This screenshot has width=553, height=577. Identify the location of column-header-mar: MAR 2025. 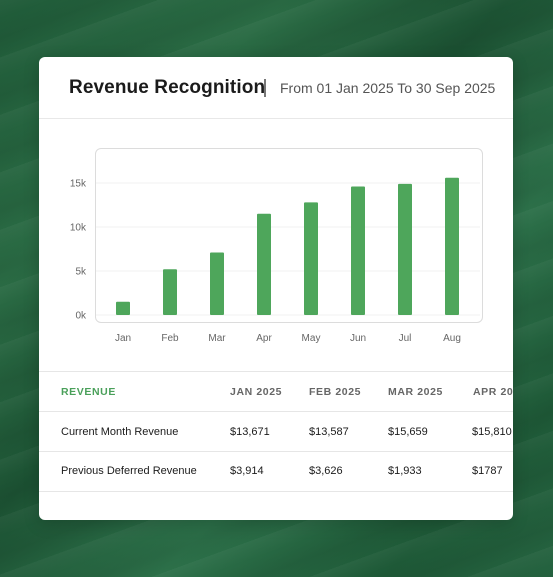
(415, 392).